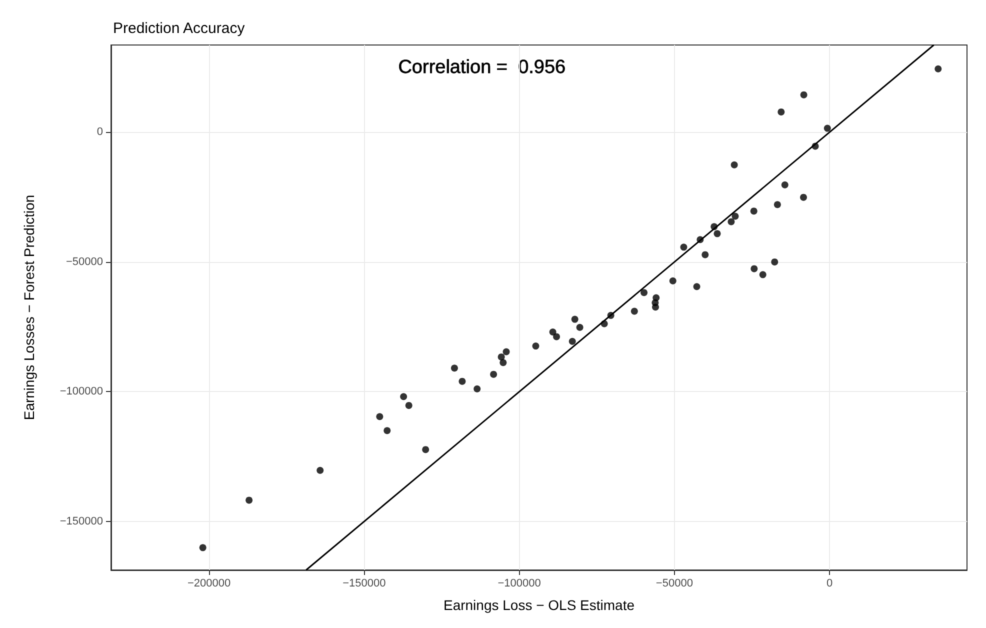 The image size is (986, 628). What do you see at coordinates (84, 262) in the screenshot?
I see `y-tick-label: −50000` at bounding box center [84, 262].